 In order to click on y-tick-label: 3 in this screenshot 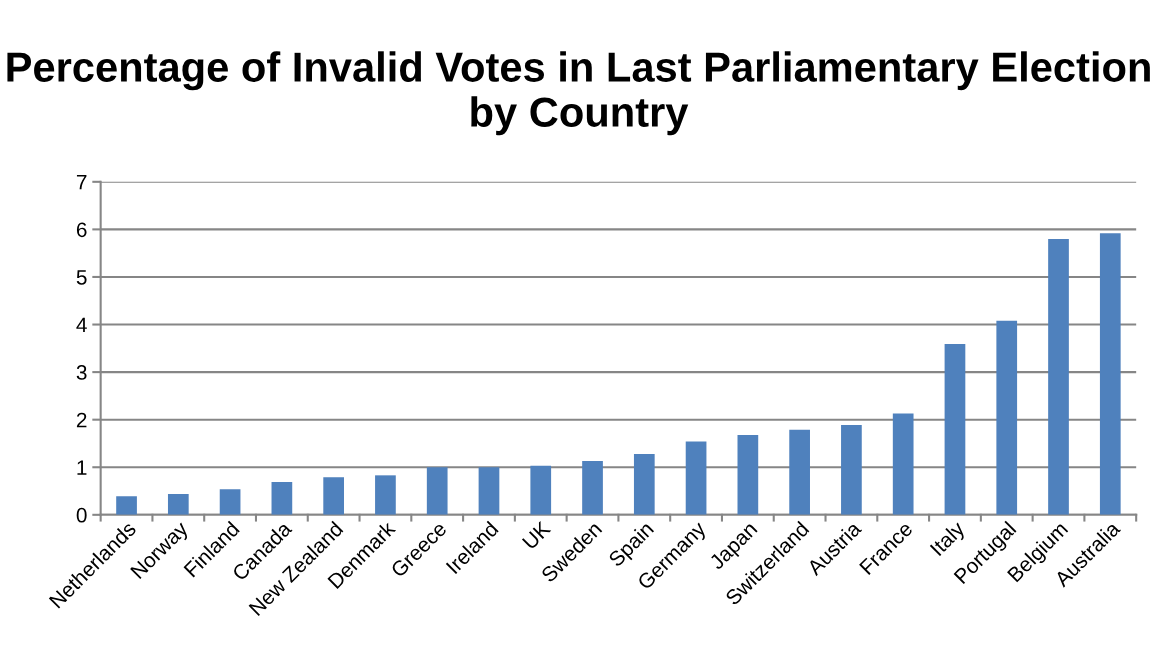, I will do `click(81, 372)`.